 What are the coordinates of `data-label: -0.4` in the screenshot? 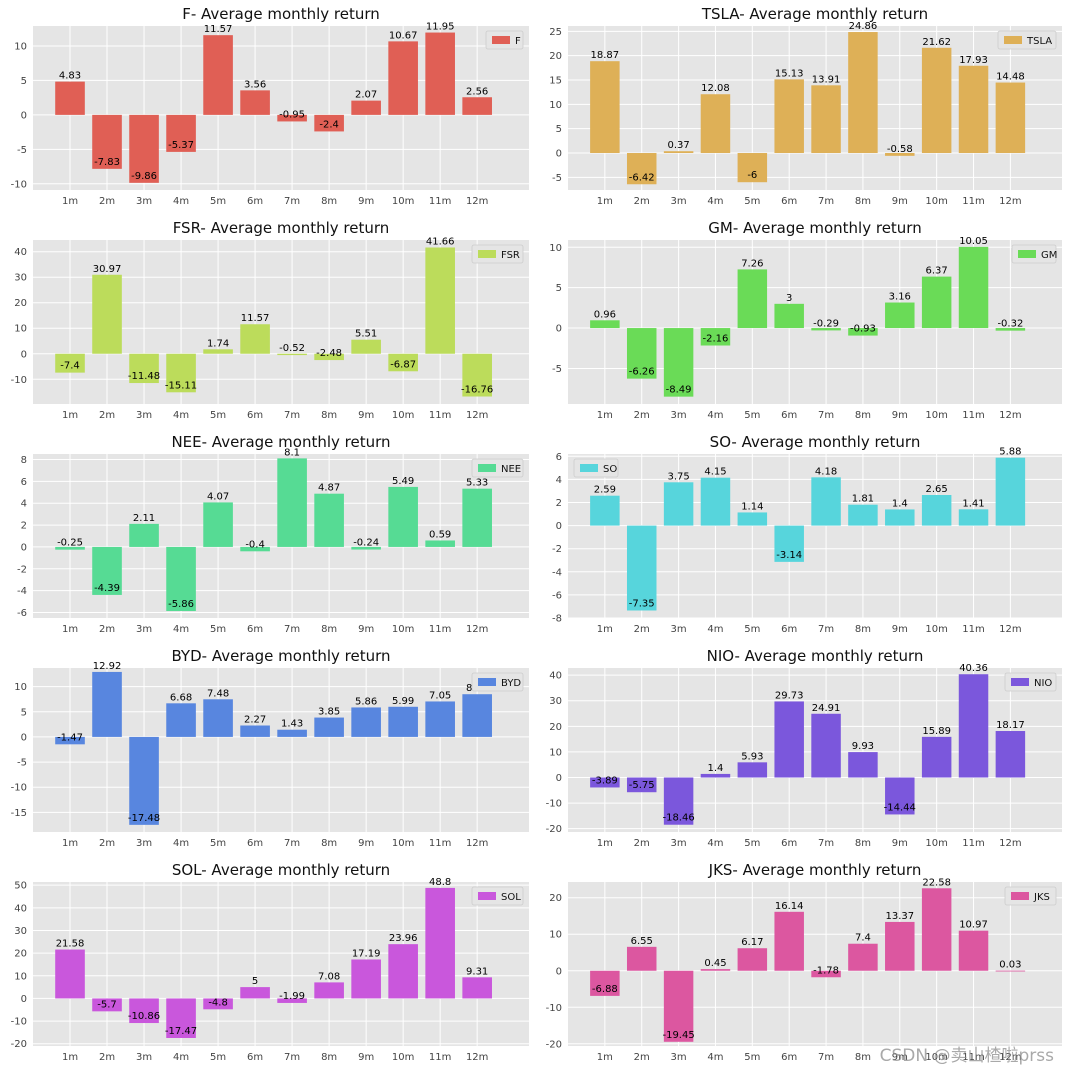 It's located at (255, 544).